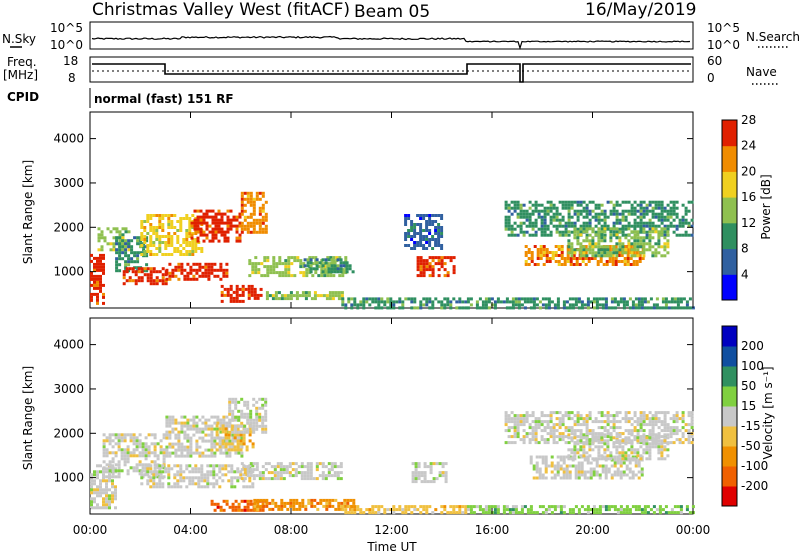 The height and width of the screenshot is (558, 800). Describe the element at coordinates (291, 530) in the screenshot. I see `x-tick-label: 08:00` at that location.